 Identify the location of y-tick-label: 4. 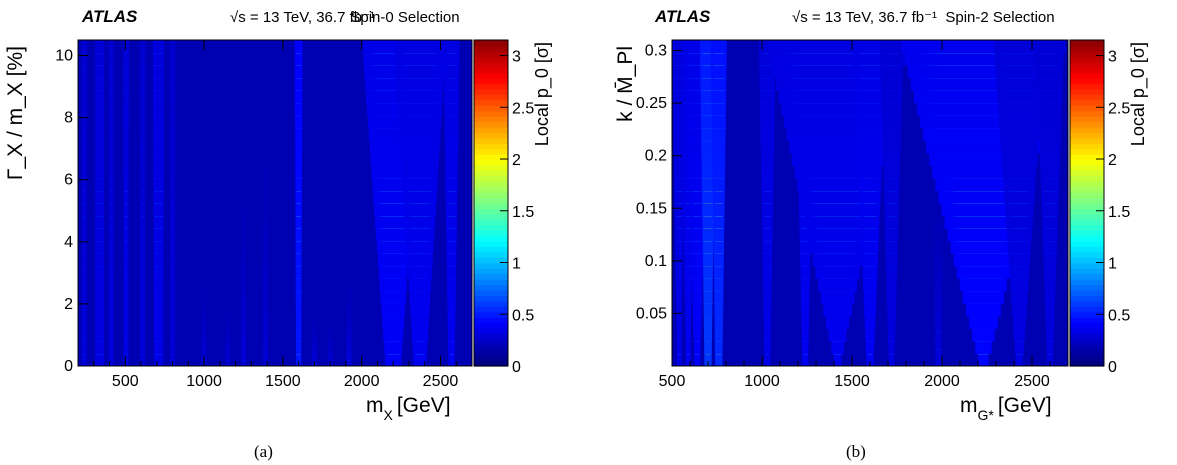
(68, 242).